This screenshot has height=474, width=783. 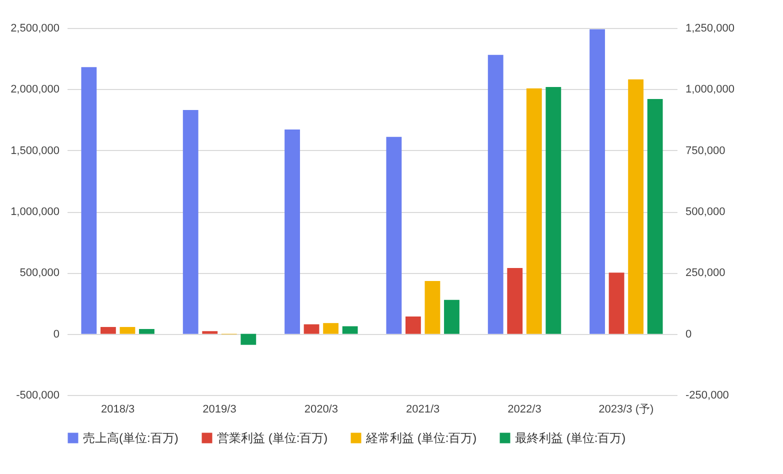 I want to click on y2-tick-label: 750,000, so click(x=706, y=150).